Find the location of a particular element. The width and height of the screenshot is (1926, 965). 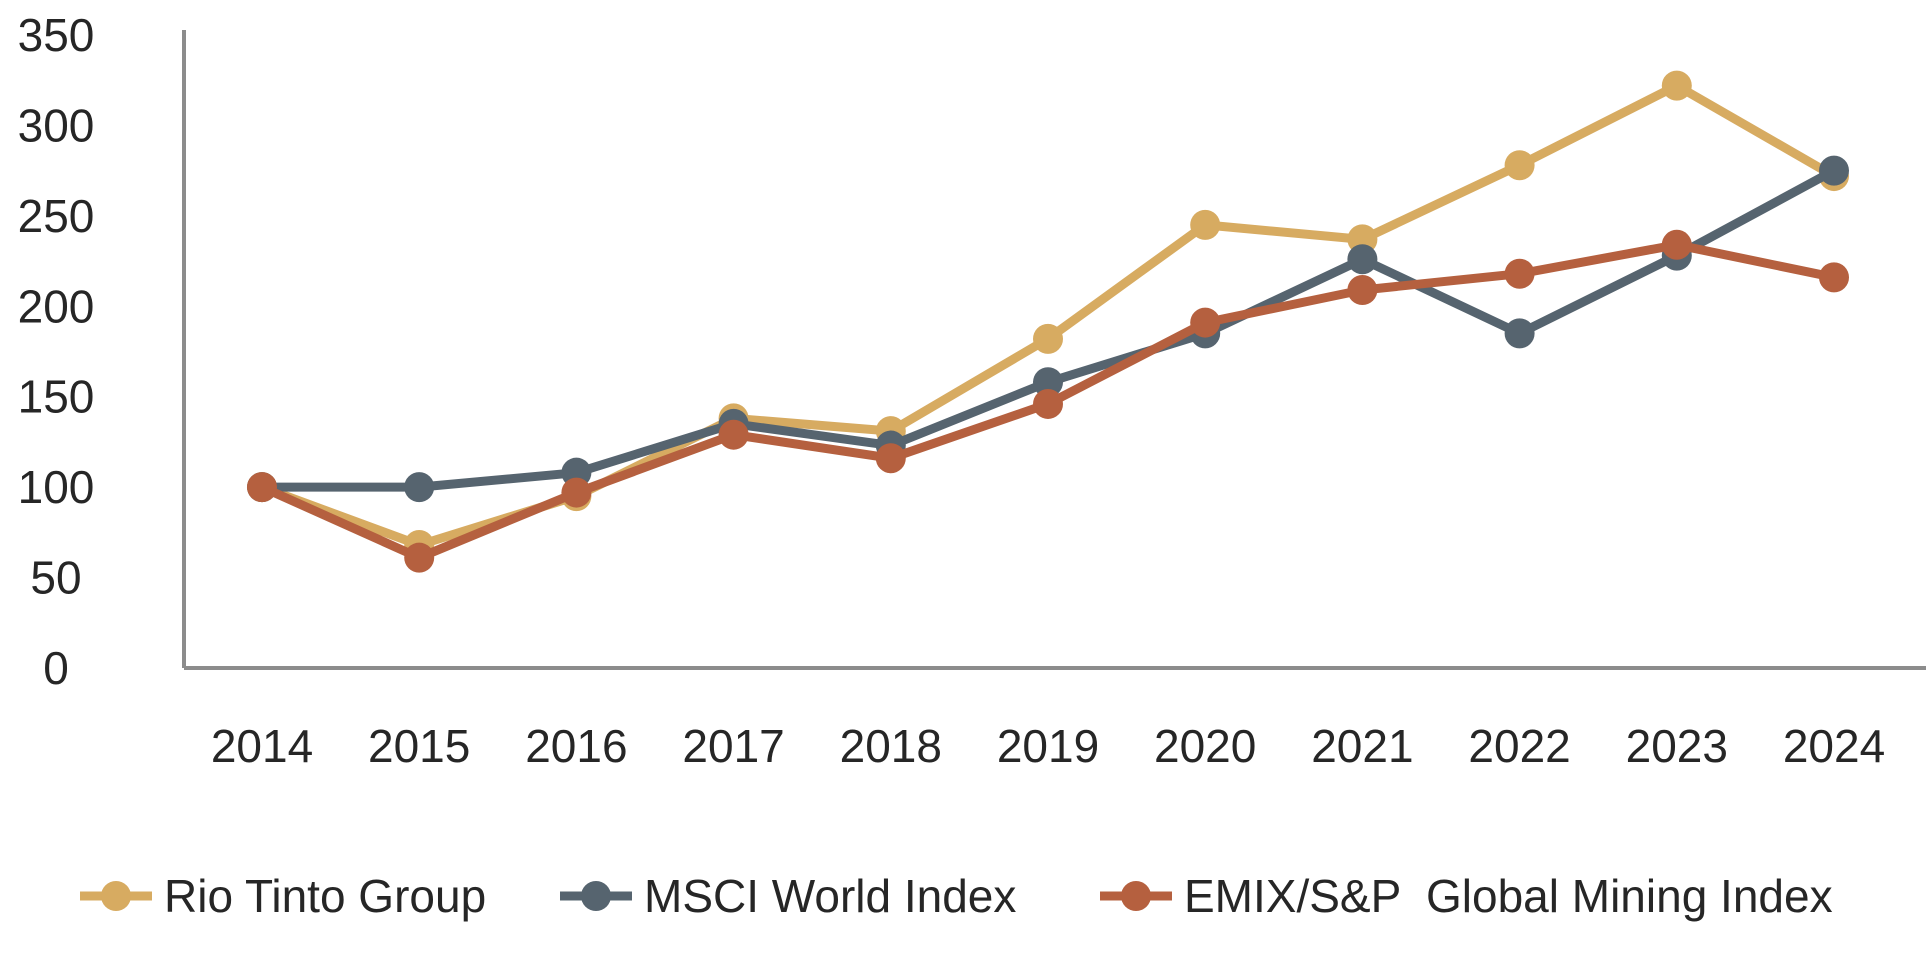

legend-item: Rio Tinto Group is located at coordinates (283, 896).